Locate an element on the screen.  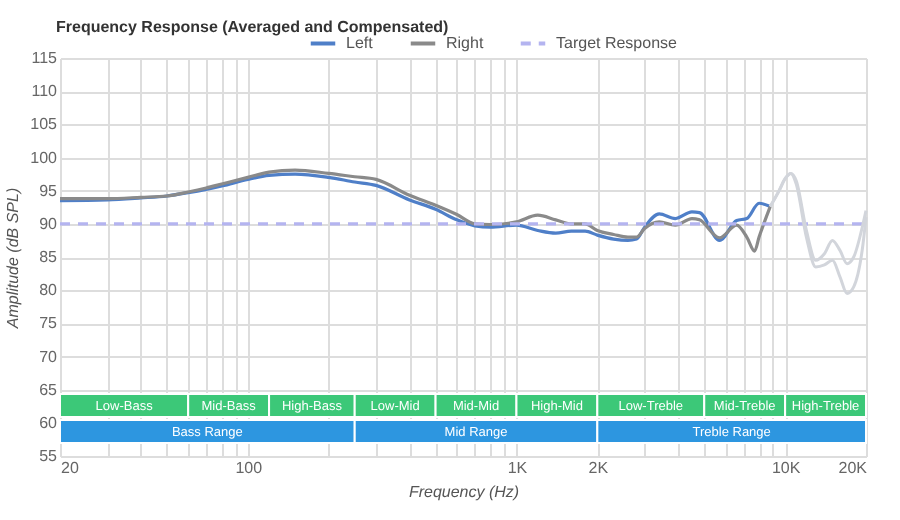
y-tick-label: 60 is located at coordinates (49, 422).